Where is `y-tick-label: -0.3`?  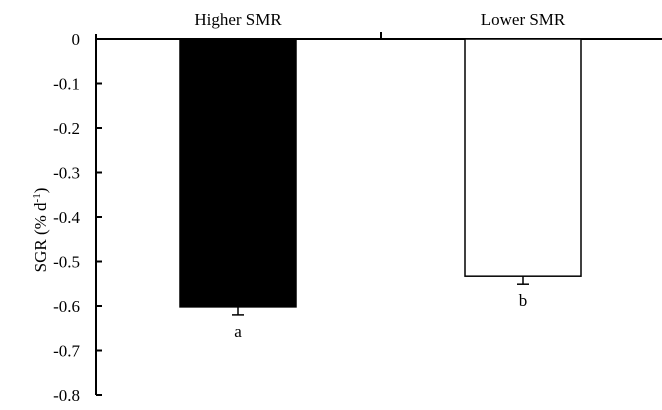
y-tick-label: -0.3 is located at coordinates (66, 173).